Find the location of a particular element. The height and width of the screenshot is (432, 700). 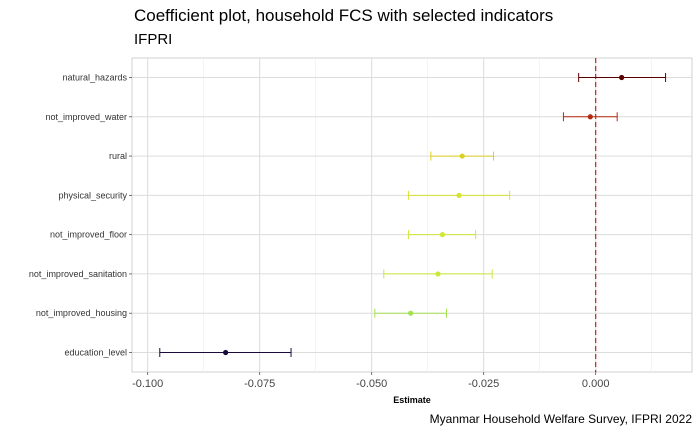

y-tick-label: not_improved_water is located at coordinates (86, 117).